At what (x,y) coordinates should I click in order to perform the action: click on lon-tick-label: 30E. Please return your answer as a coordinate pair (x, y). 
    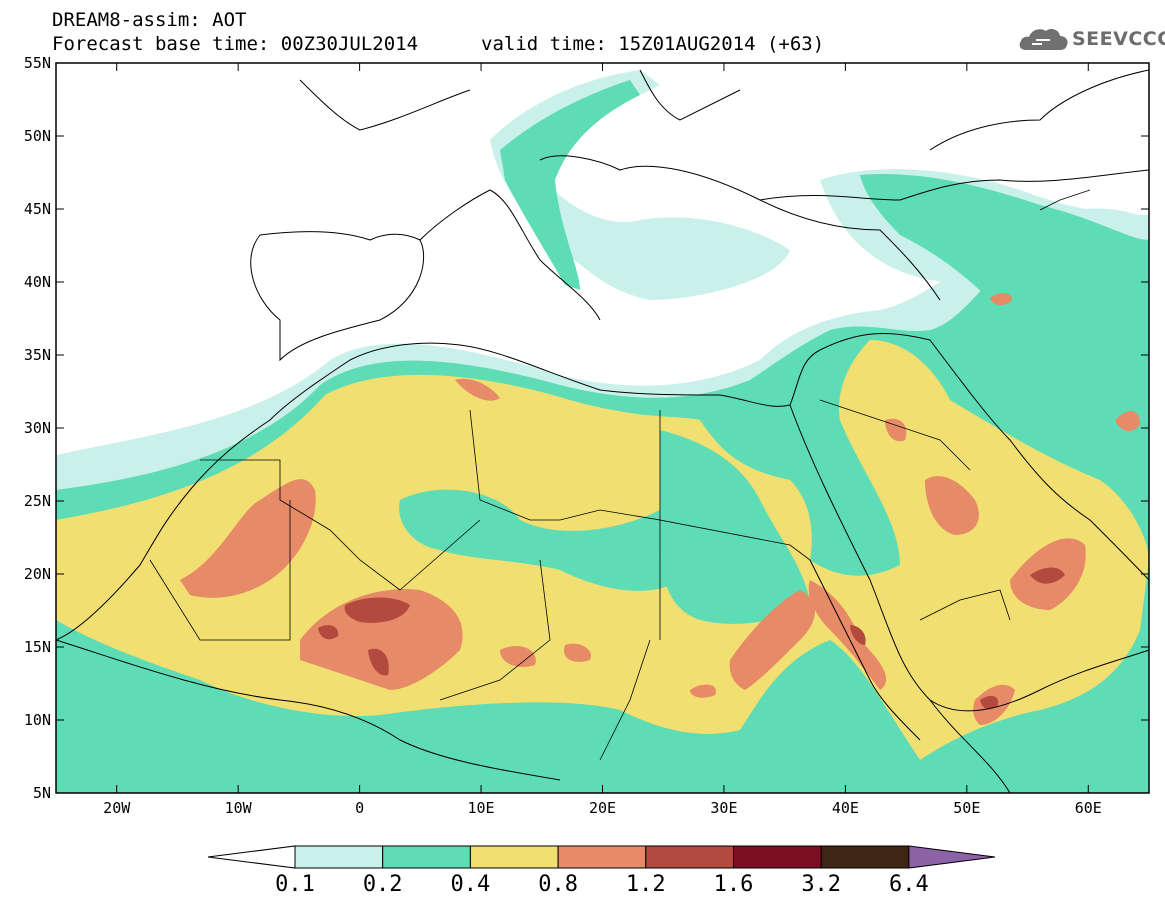
    Looking at the image, I should click on (723, 808).